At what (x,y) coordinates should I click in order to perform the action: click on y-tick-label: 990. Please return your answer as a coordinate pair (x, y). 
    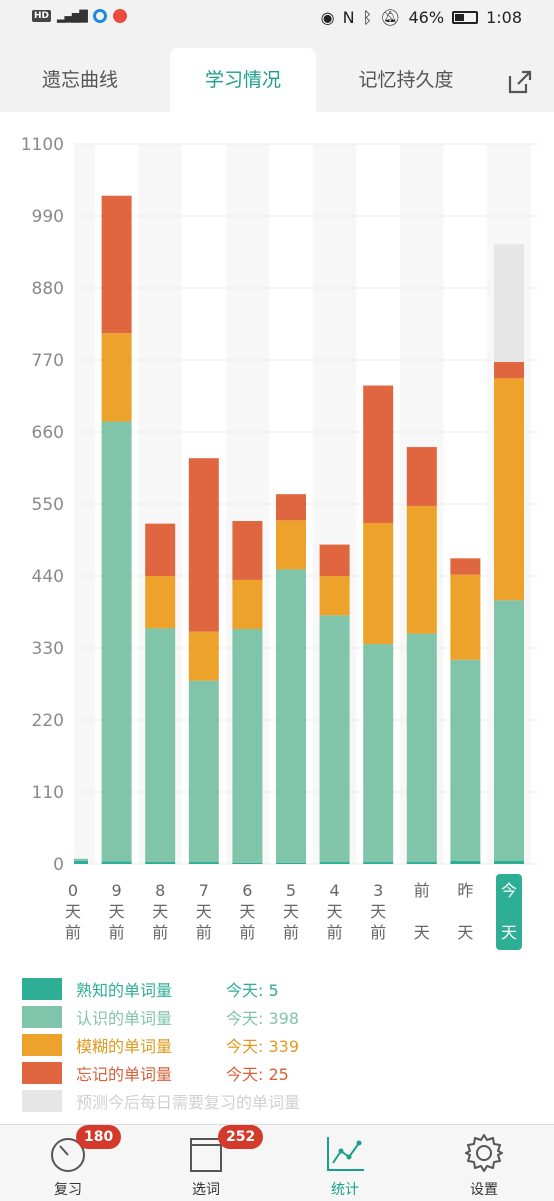
    Looking at the image, I should click on (48, 217).